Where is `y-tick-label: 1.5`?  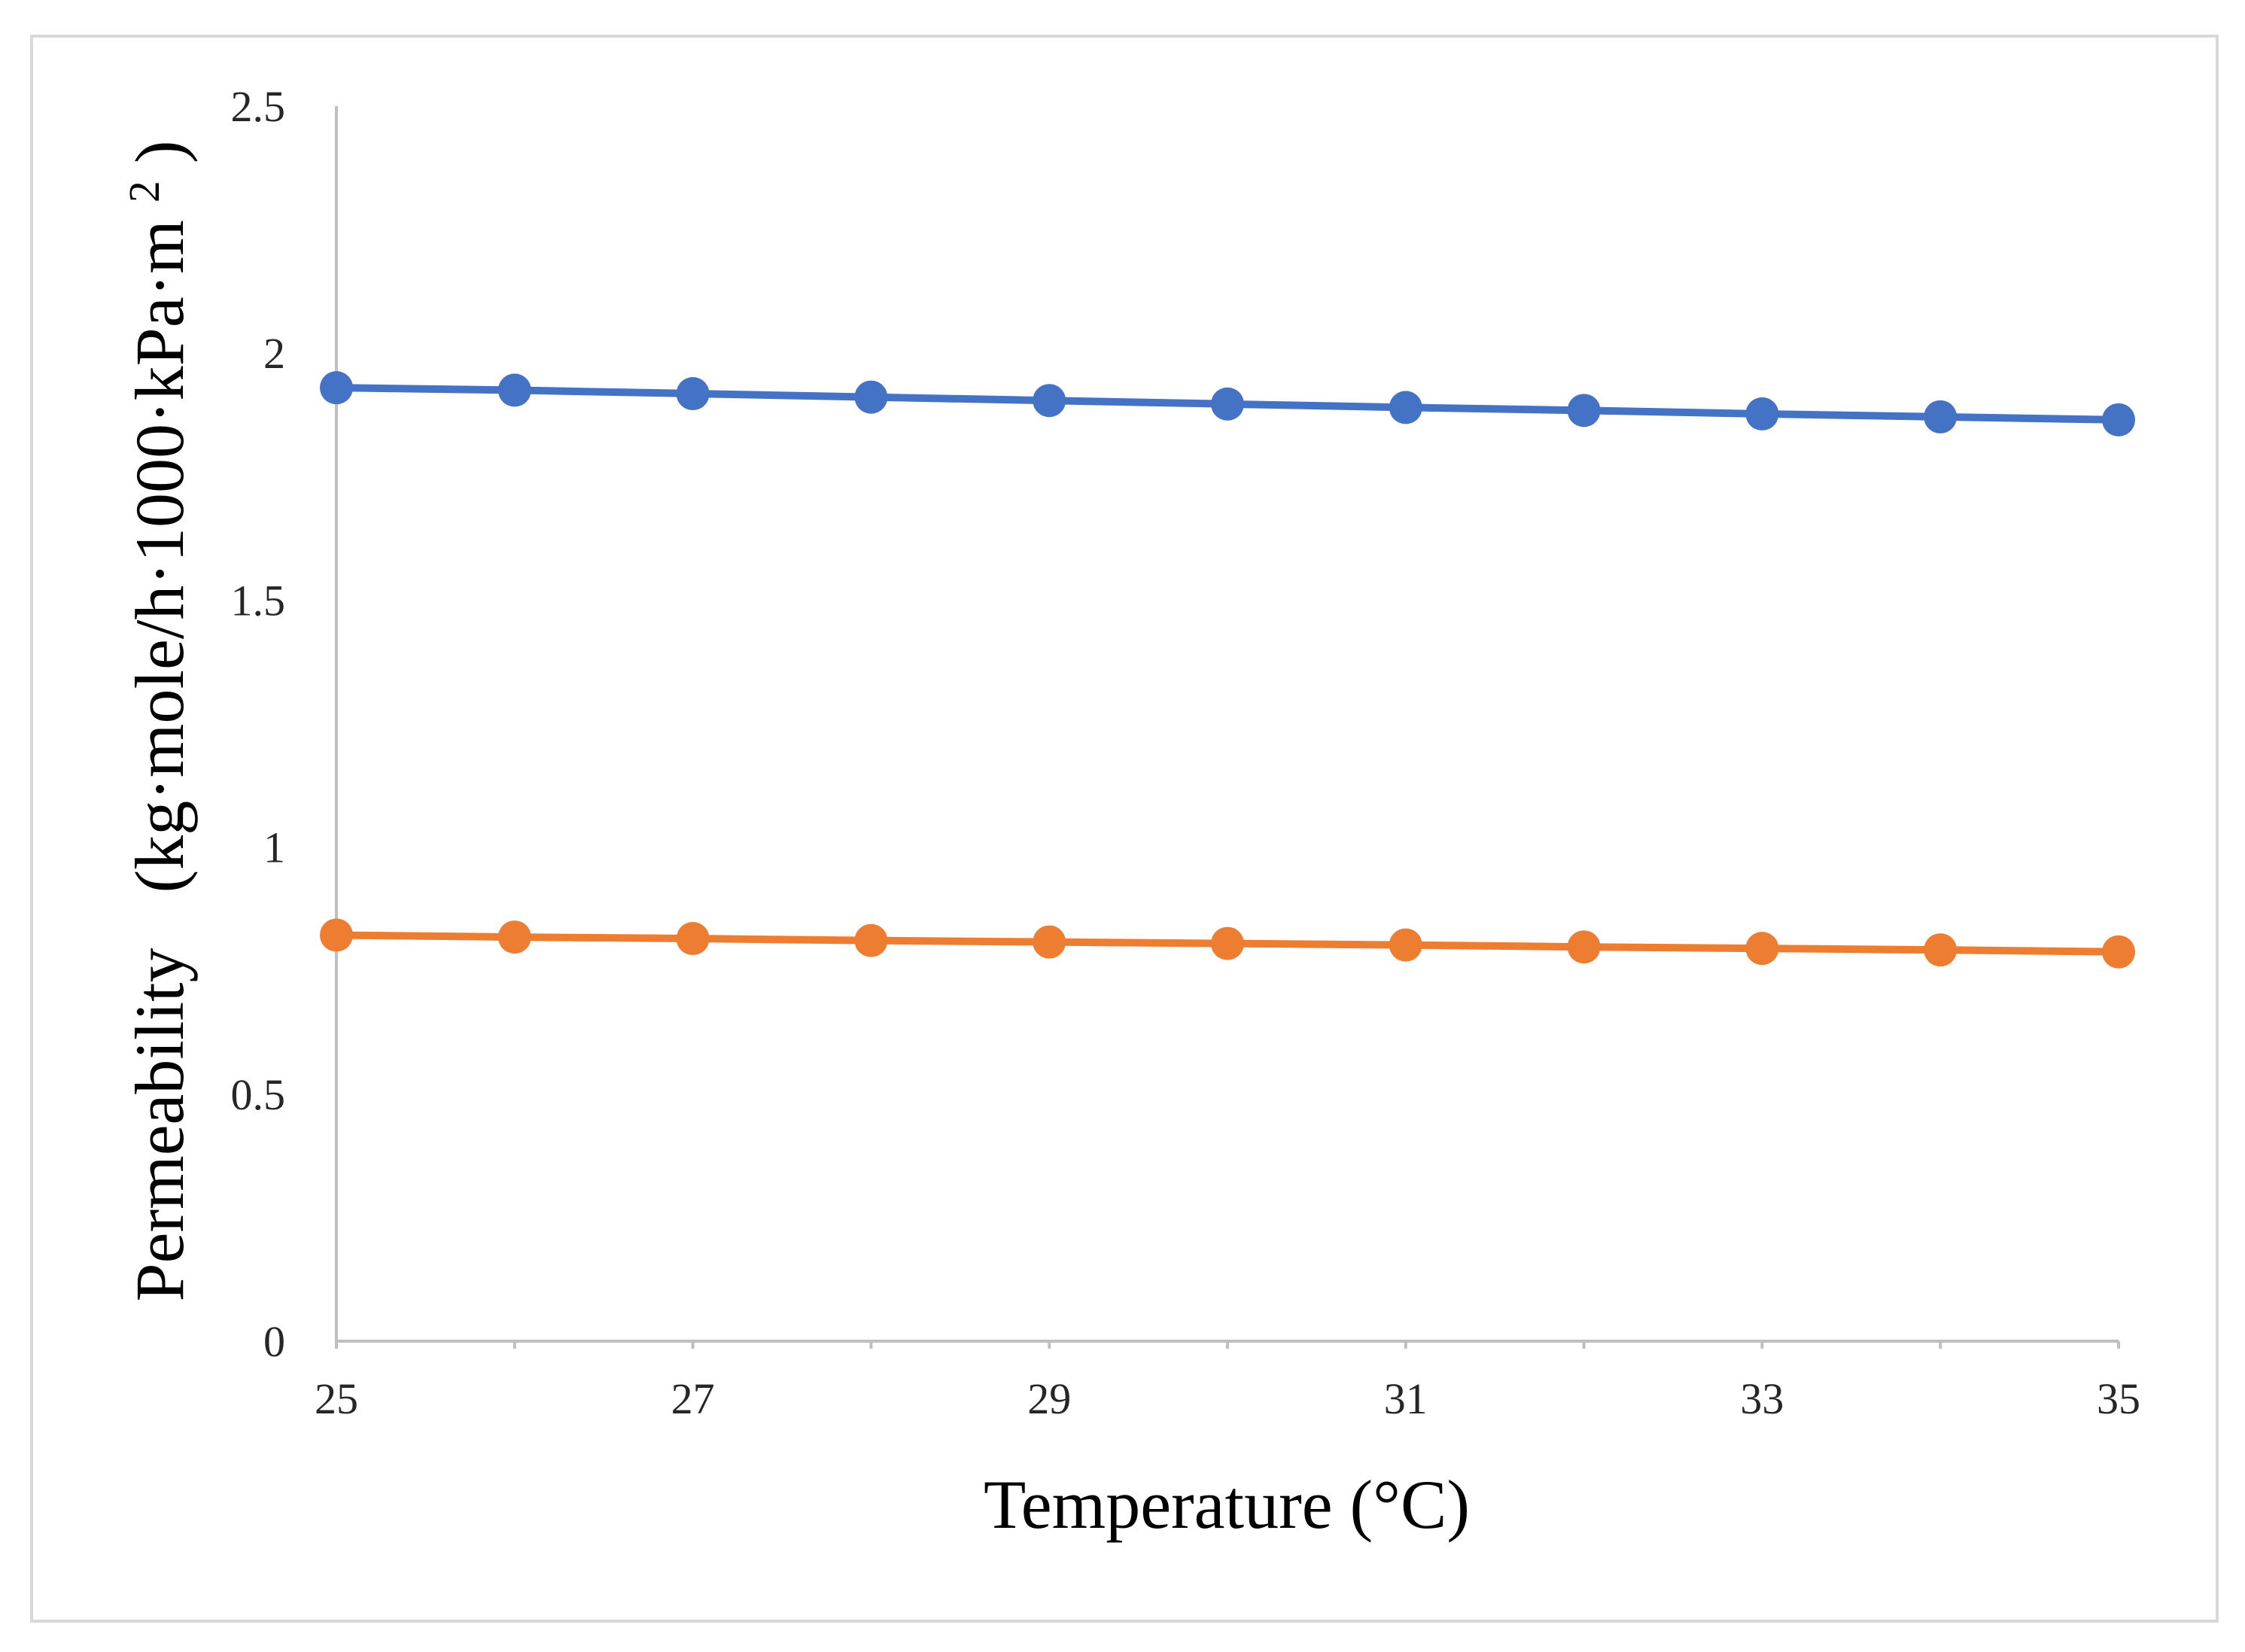
y-tick-label: 1.5 is located at coordinates (259, 600).